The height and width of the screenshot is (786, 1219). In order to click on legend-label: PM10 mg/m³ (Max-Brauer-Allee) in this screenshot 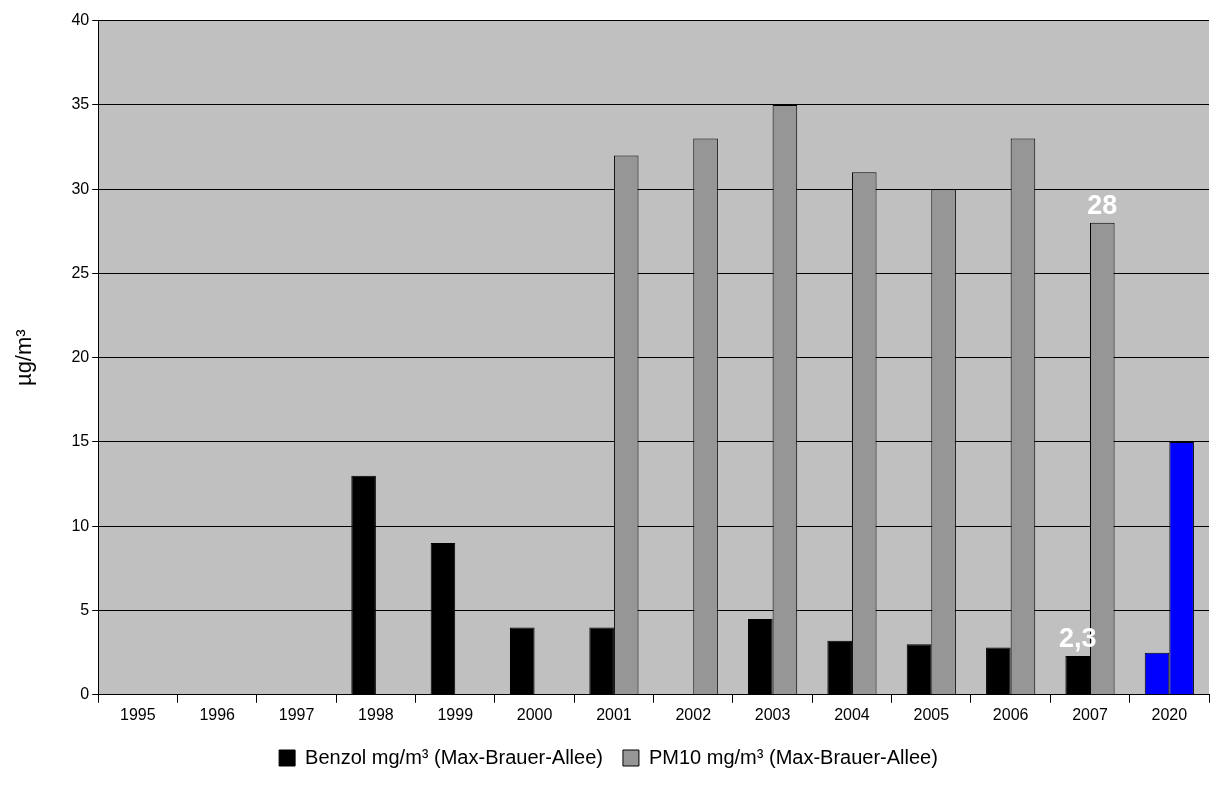, I will do `click(793, 756)`.